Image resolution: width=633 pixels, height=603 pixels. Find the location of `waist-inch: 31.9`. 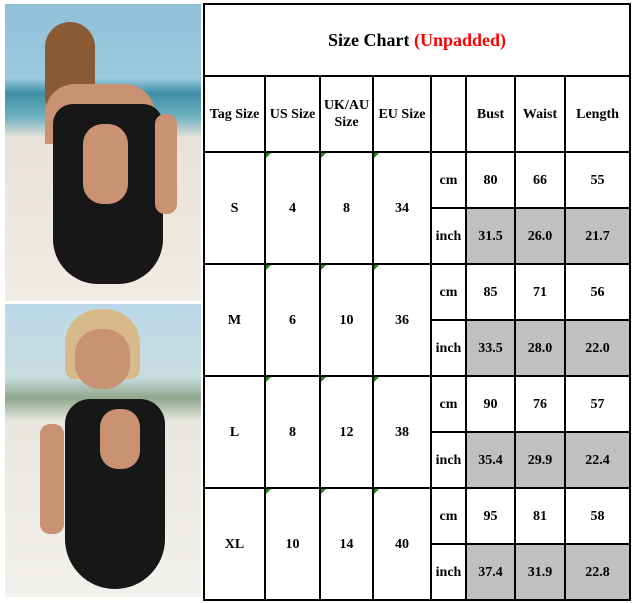

waist-inch: 31.9 is located at coordinates (540, 572).